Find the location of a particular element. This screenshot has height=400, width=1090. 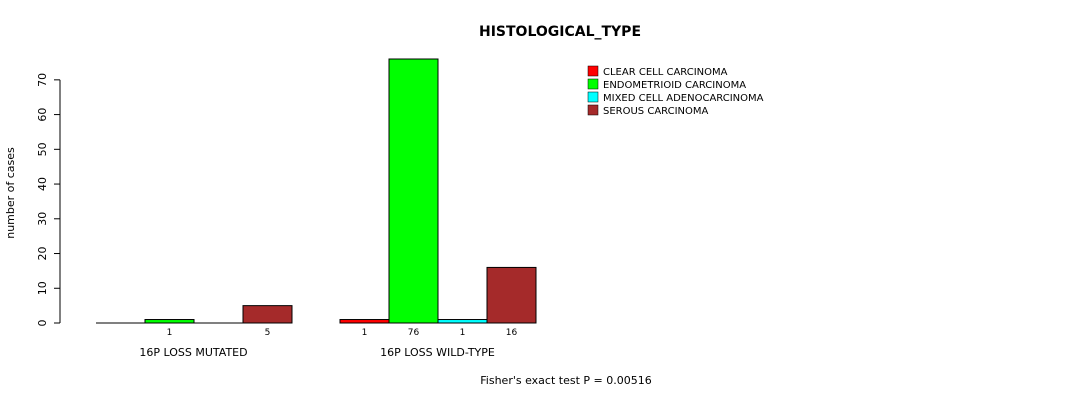

legend-label-serous-carcinoma: SEROUS CARCINOMA is located at coordinates (656, 111).